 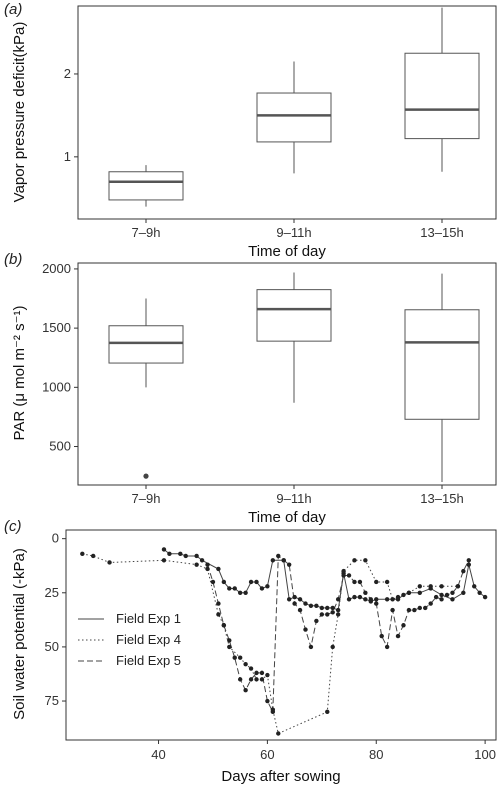 I want to click on panel-a-y-axis-title: Vapor pressure deficit(kPa), so click(x=19, y=112).